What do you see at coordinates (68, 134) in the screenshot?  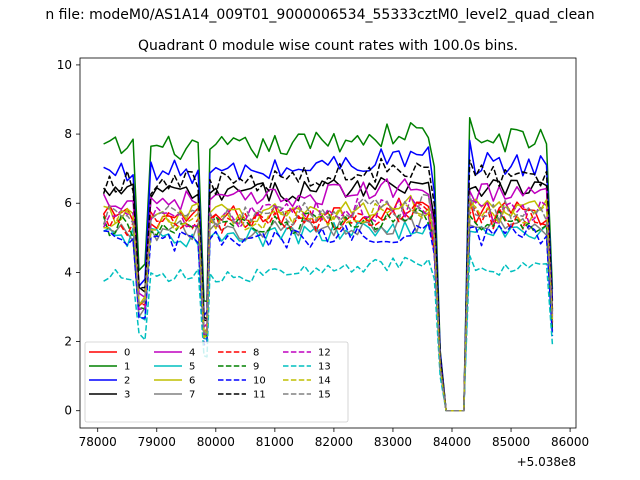 I see `y-tick-label: 8` at bounding box center [68, 134].